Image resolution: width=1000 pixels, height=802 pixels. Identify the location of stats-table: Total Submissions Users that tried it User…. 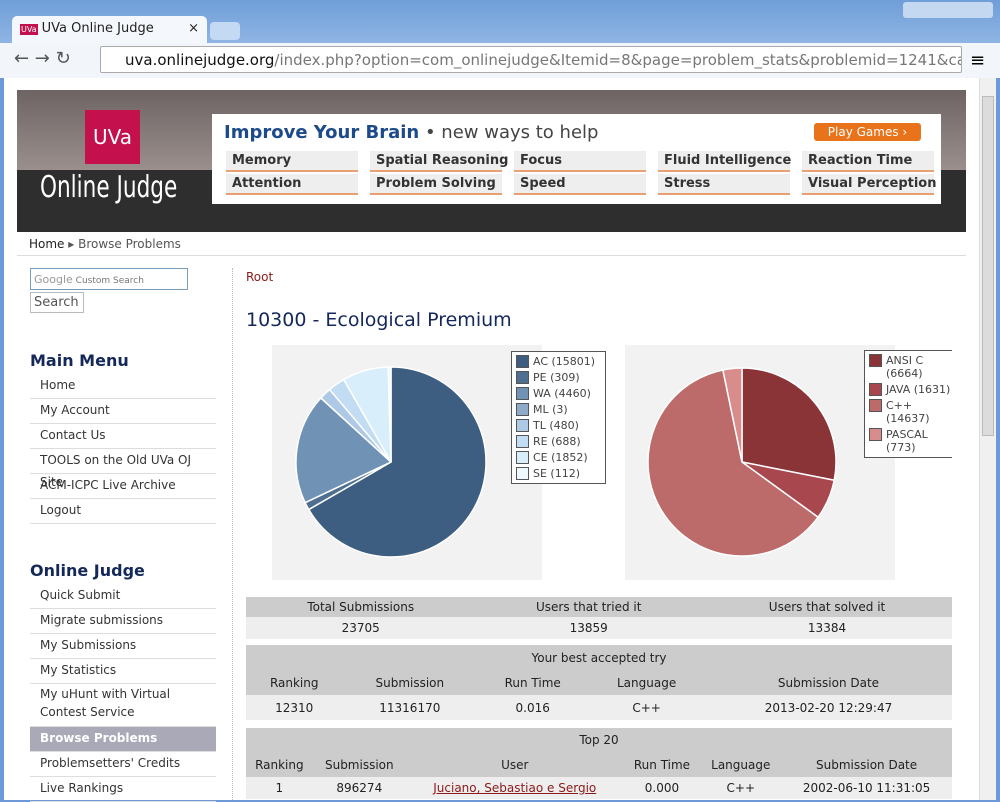
(599, 618).